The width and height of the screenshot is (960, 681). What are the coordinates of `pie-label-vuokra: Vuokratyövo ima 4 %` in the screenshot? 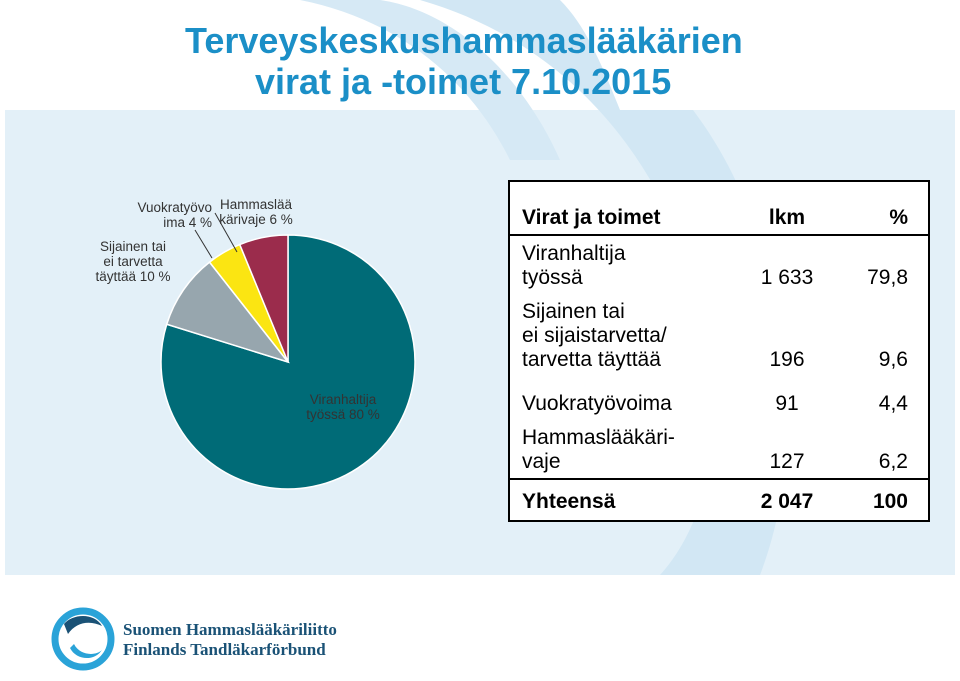 It's located at (162, 215).